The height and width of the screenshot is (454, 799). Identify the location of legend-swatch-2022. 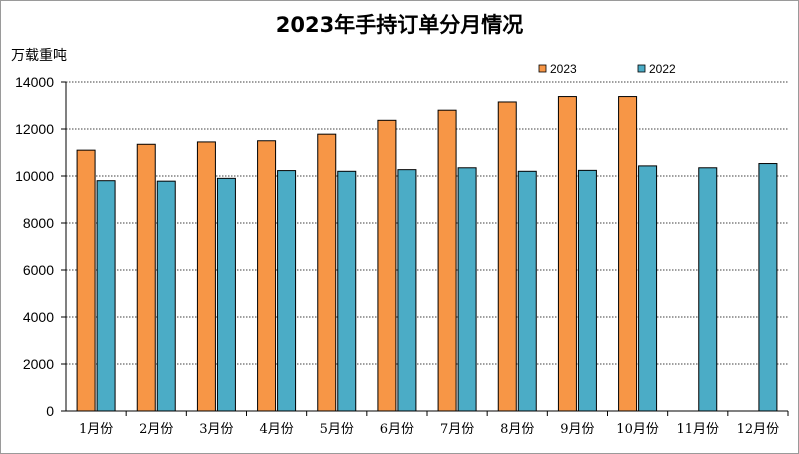
(641, 68).